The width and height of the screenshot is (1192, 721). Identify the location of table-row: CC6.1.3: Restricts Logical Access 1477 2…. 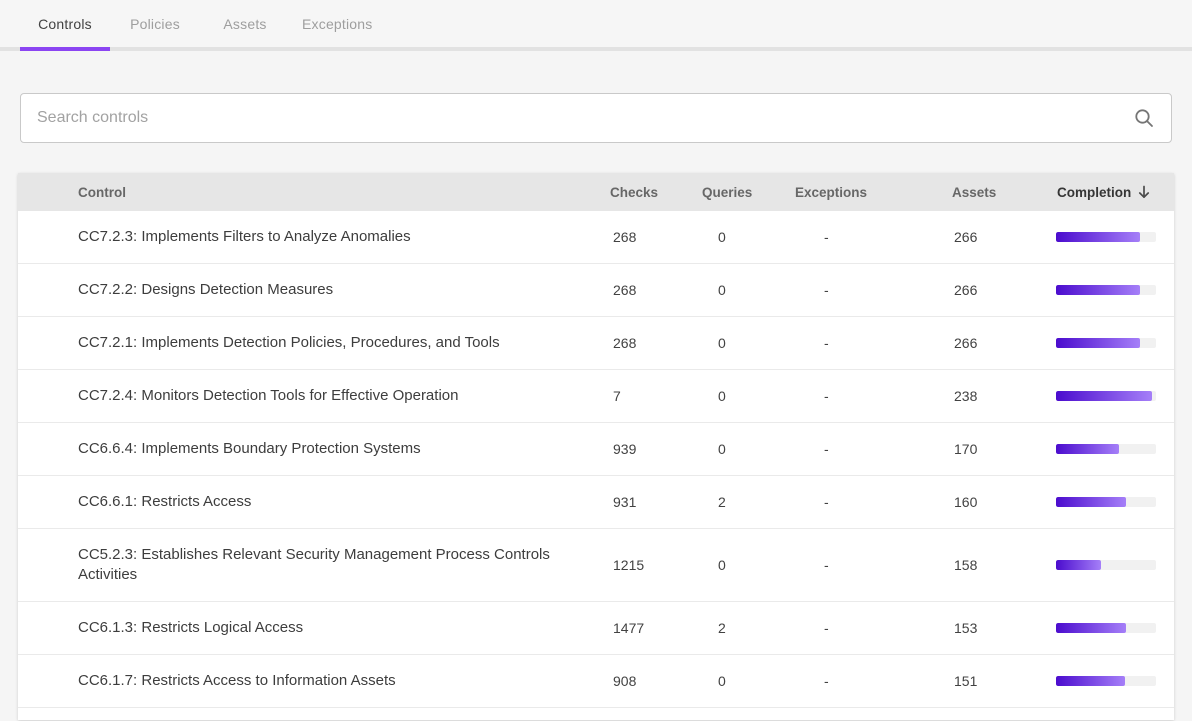
(596, 628).